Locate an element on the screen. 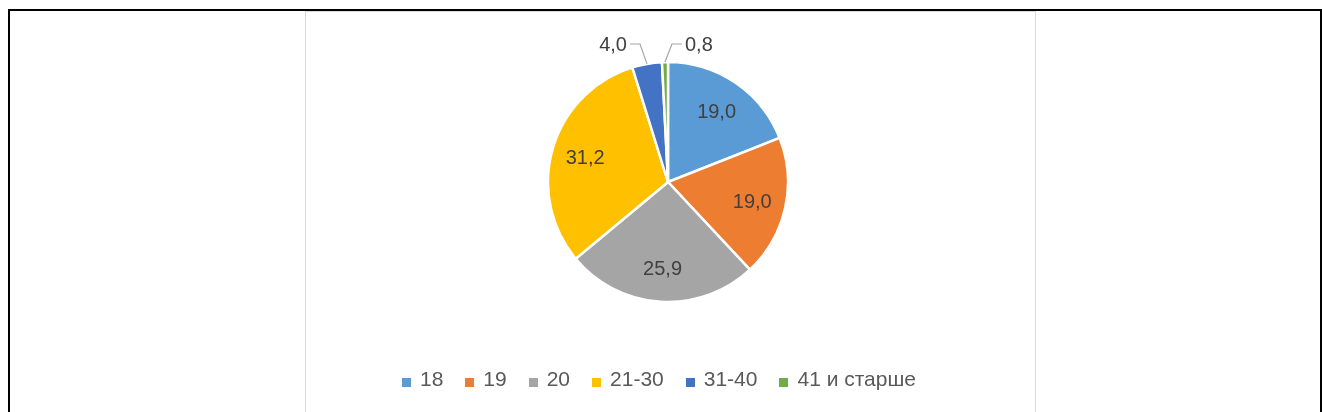  data-label: 25,9 is located at coordinates (663, 268).